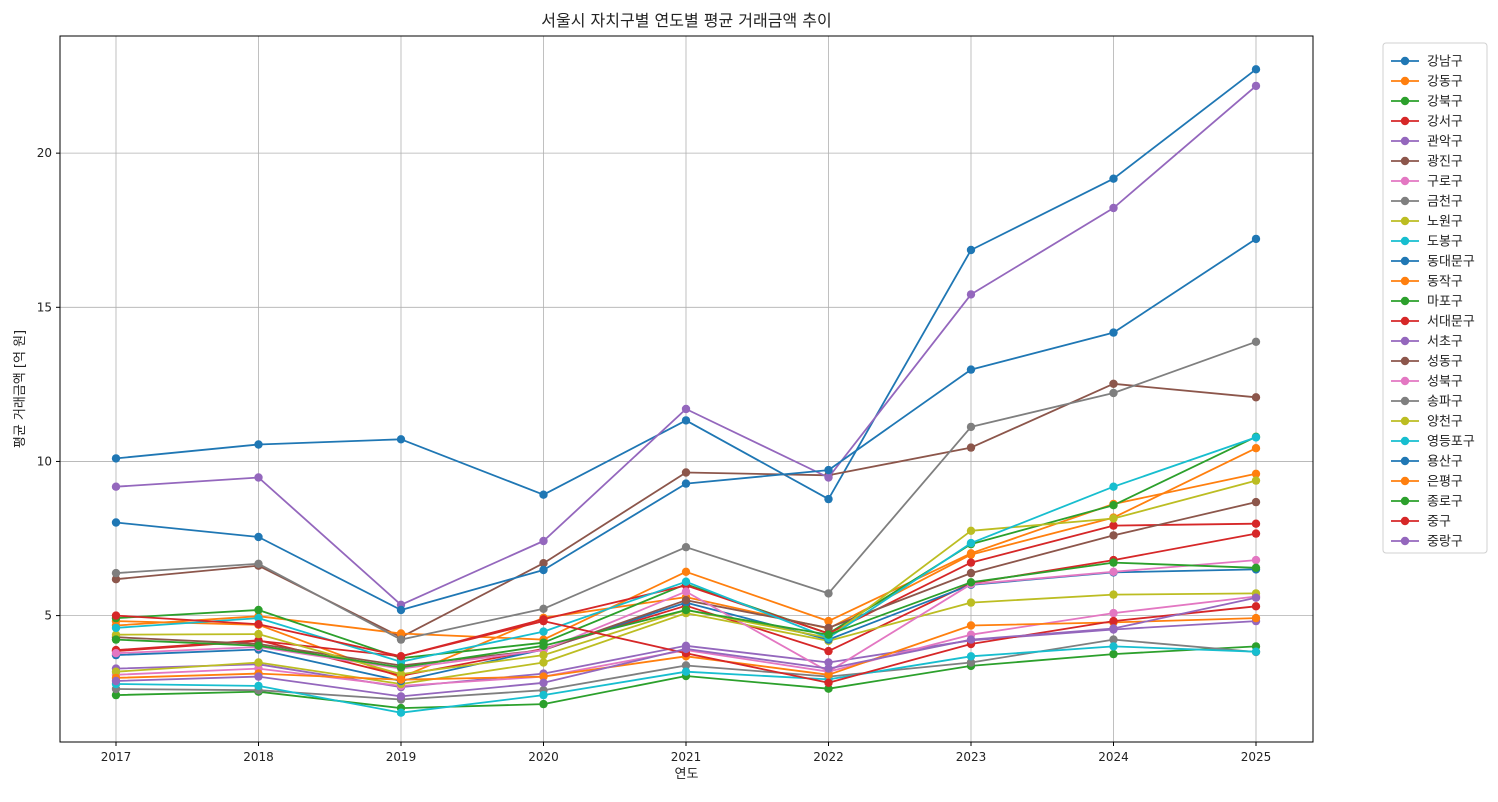 This screenshot has width=1498, height=802. I want to click on x-tick-label: 2024, so click(1113, 757).